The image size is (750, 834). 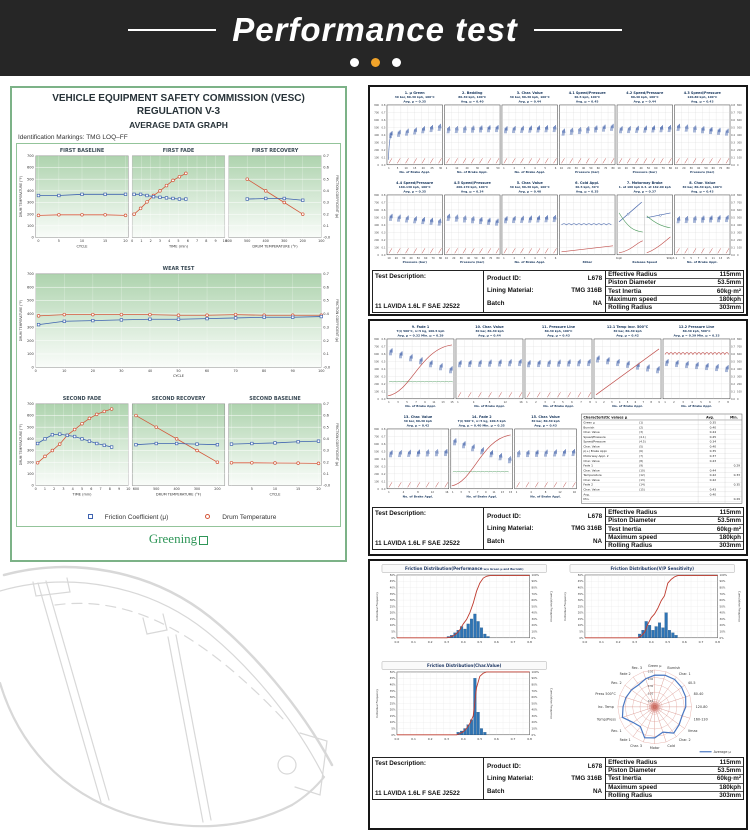 I want to click on svg-text: TIME (min), so click(x=178, y=246).